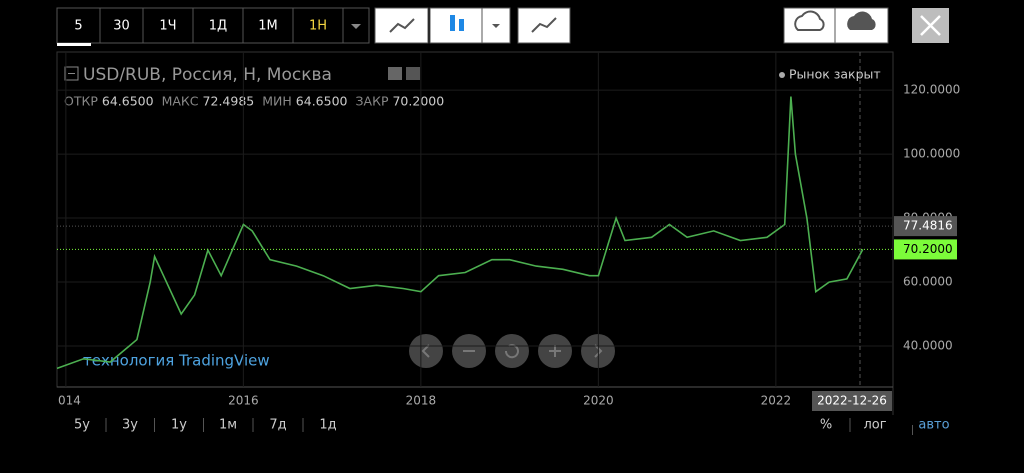  I want to click on x-tick-label: 2018, so click(421, 401).